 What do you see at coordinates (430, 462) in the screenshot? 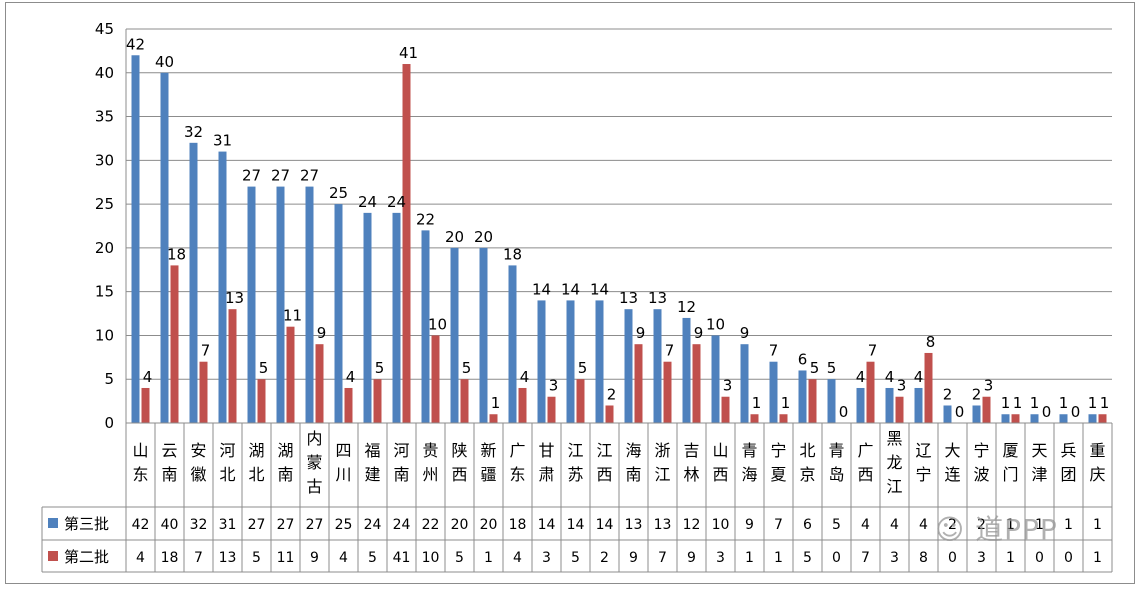
I see `category-label-10: 贵州` at bounding box center [430, 462].